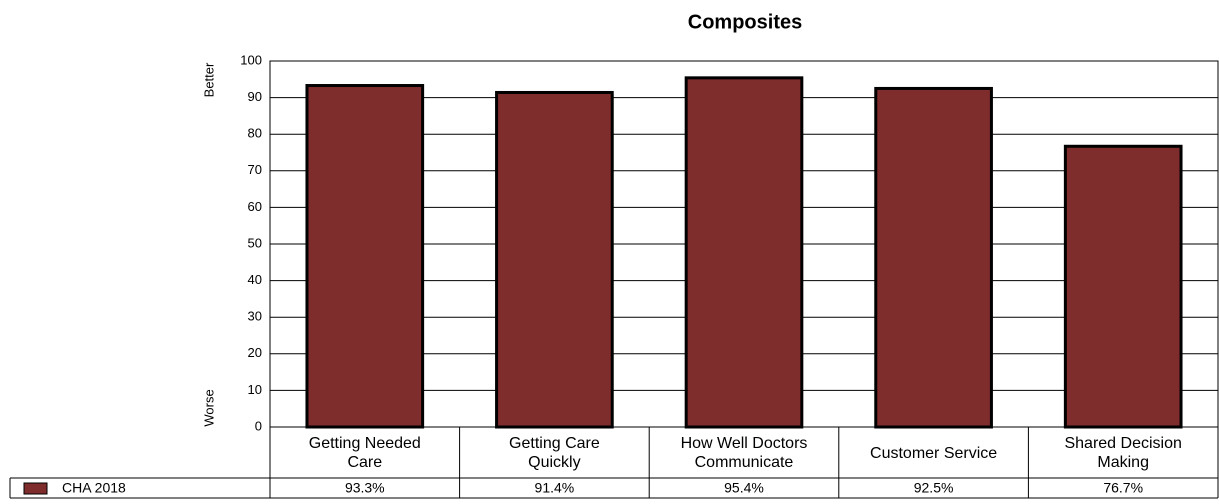 This screenshot has height=504, width=1219. I want to click on legend-swatch, so click(35, 488).